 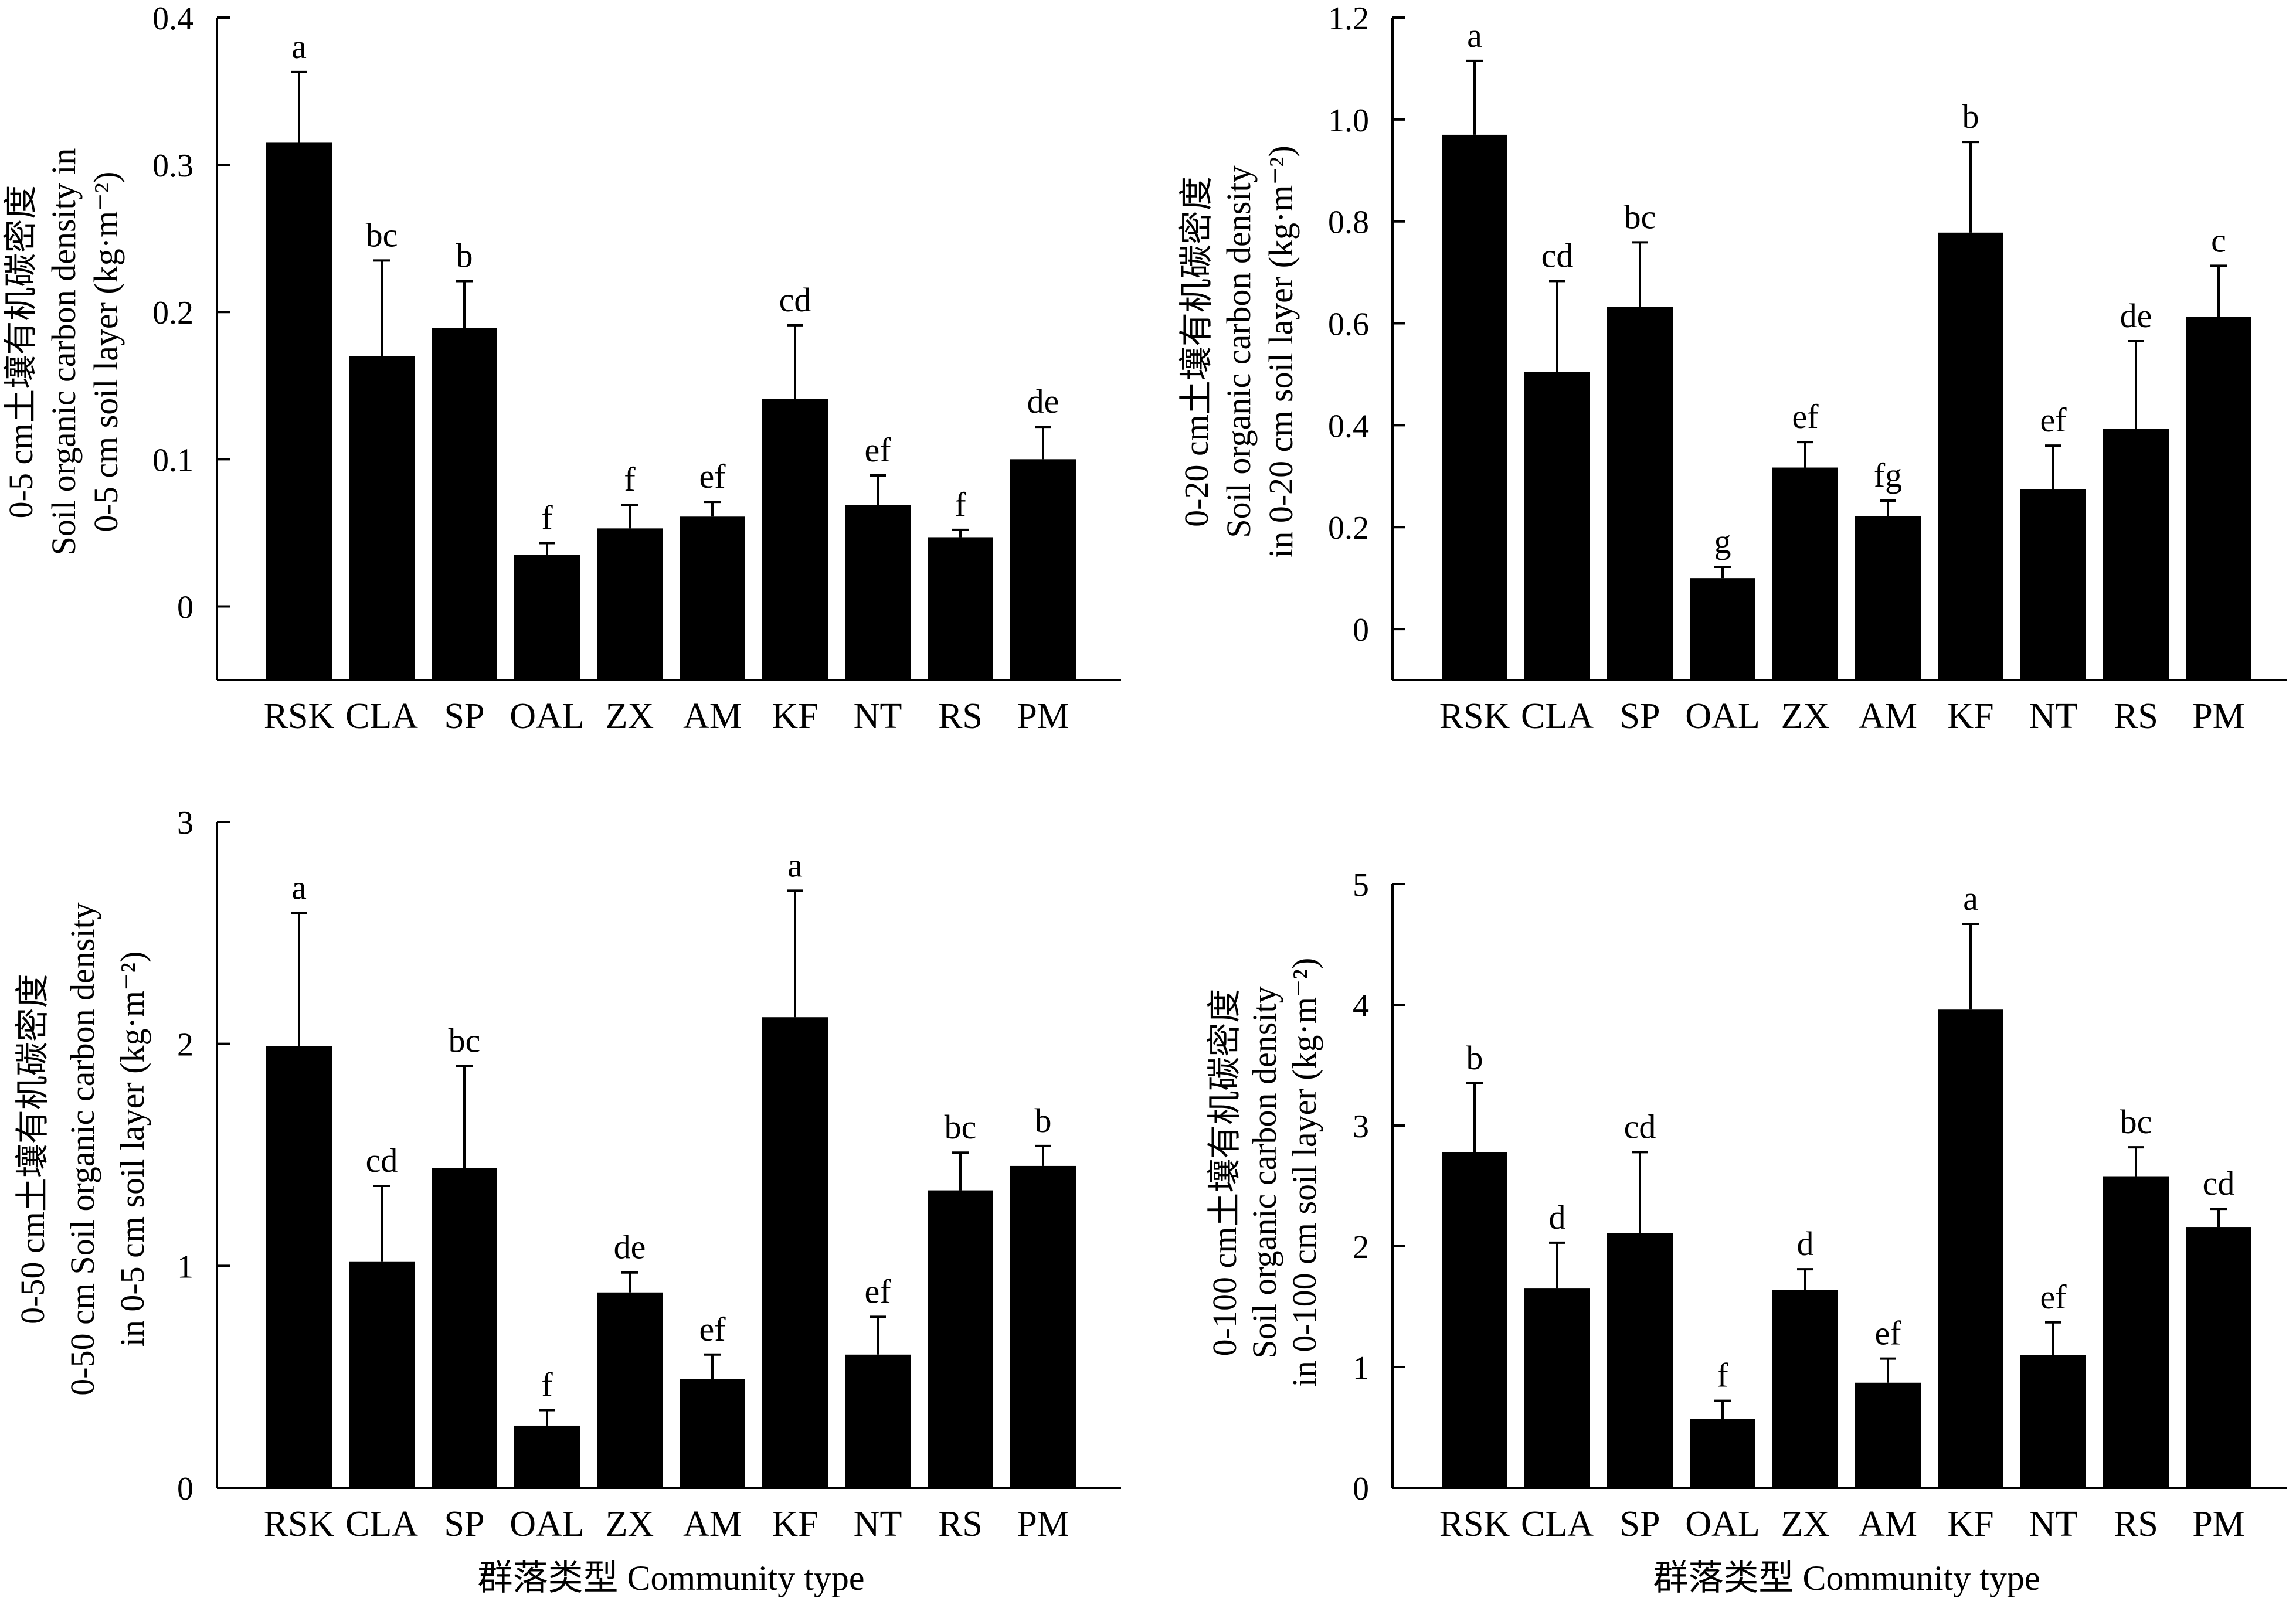 I want to click on y-tick-label: 0.1, so click(x=173, y=460).